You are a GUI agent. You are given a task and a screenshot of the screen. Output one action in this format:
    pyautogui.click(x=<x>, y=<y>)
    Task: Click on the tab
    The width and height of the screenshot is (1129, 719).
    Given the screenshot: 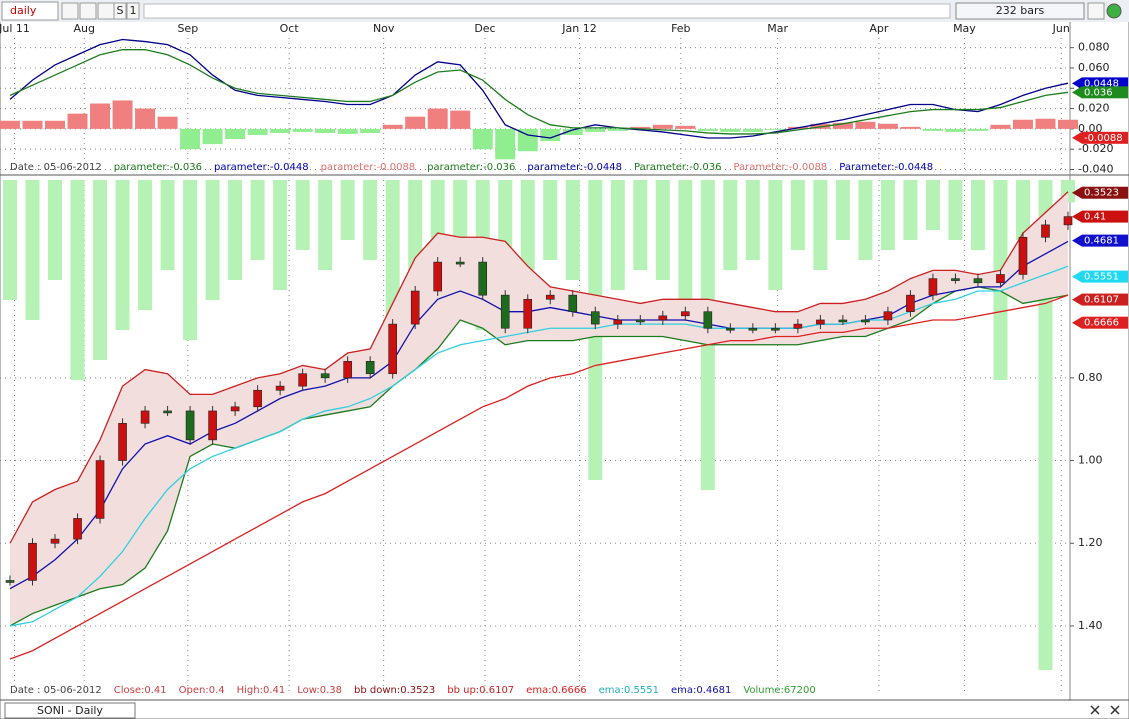 What is the action you would take?
    pyautogui.click(x=70, y=710)
    